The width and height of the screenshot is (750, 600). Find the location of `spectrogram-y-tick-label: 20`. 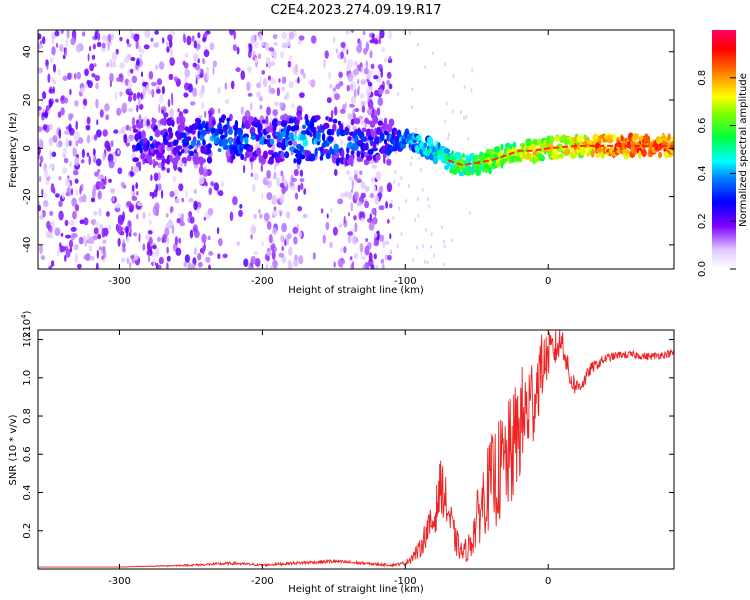

spectrogram-y-tick-label: 20 is located at coordinates (27, 100).